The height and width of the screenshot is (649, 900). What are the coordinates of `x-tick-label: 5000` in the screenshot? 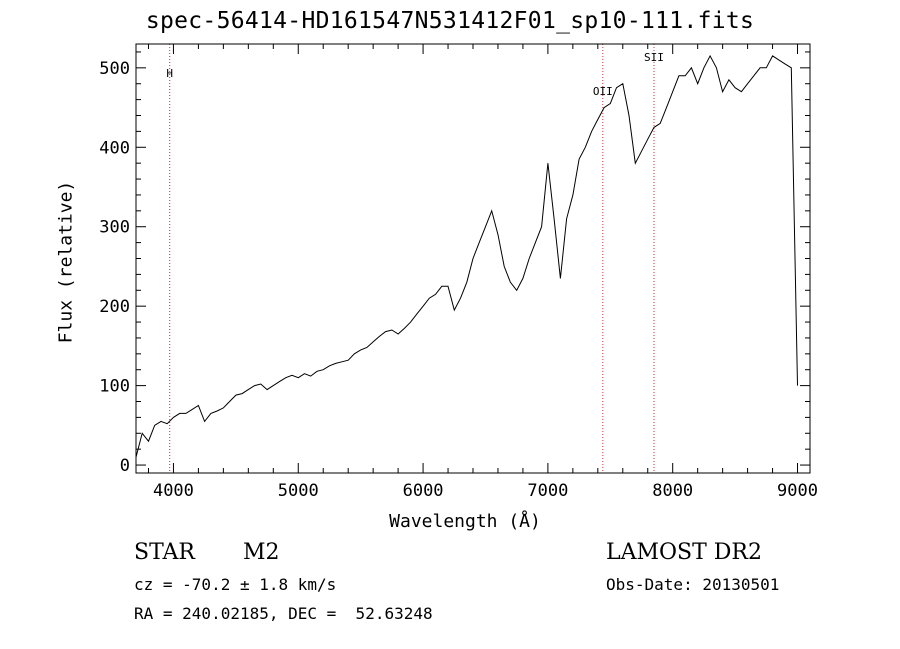 It's located at (298, 491).